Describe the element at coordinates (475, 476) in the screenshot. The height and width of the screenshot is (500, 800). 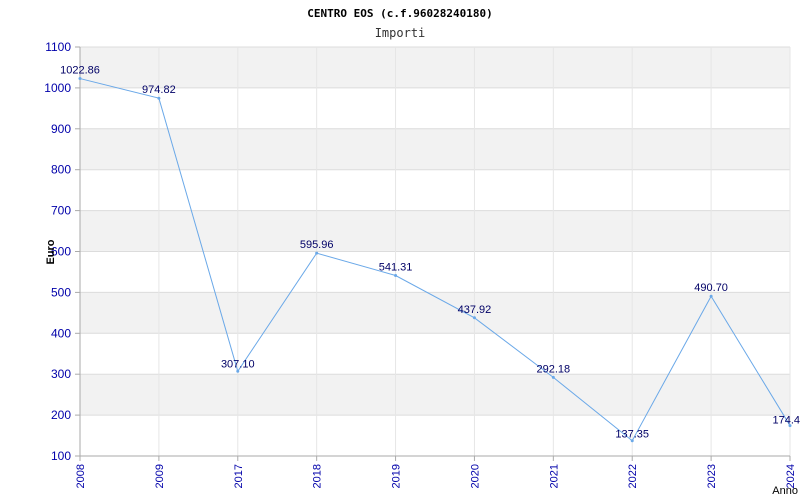
I see `x-tick-label: 2020` at that location.